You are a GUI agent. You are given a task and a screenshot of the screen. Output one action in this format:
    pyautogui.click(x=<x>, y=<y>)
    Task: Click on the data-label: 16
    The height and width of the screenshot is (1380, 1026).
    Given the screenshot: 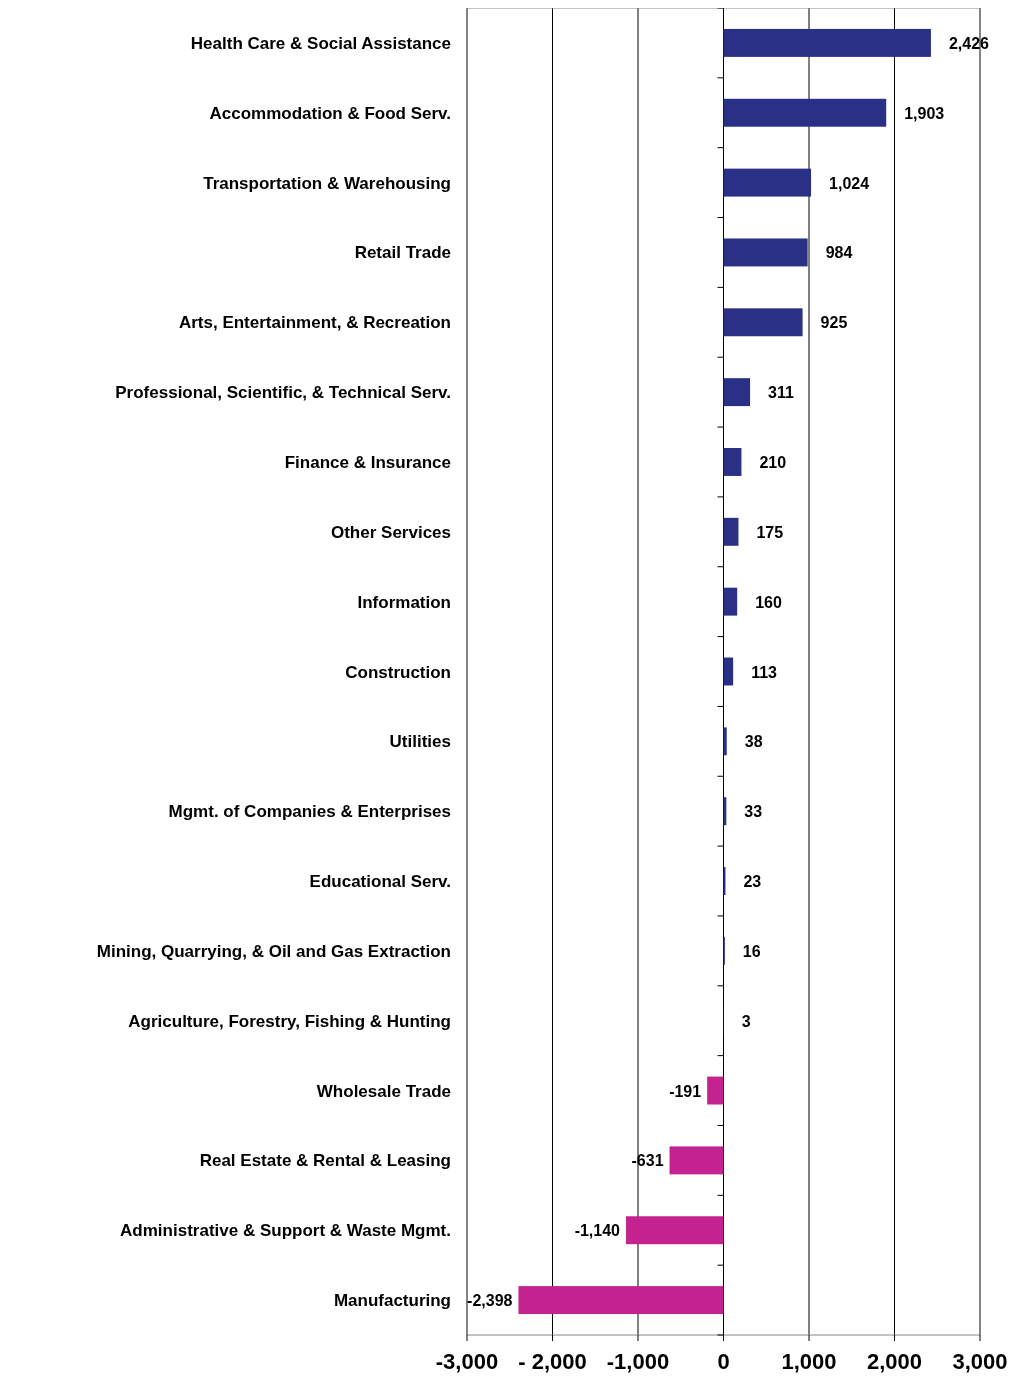 What is the action you would take?
    pyautogui.click(x=751, y=951)
    